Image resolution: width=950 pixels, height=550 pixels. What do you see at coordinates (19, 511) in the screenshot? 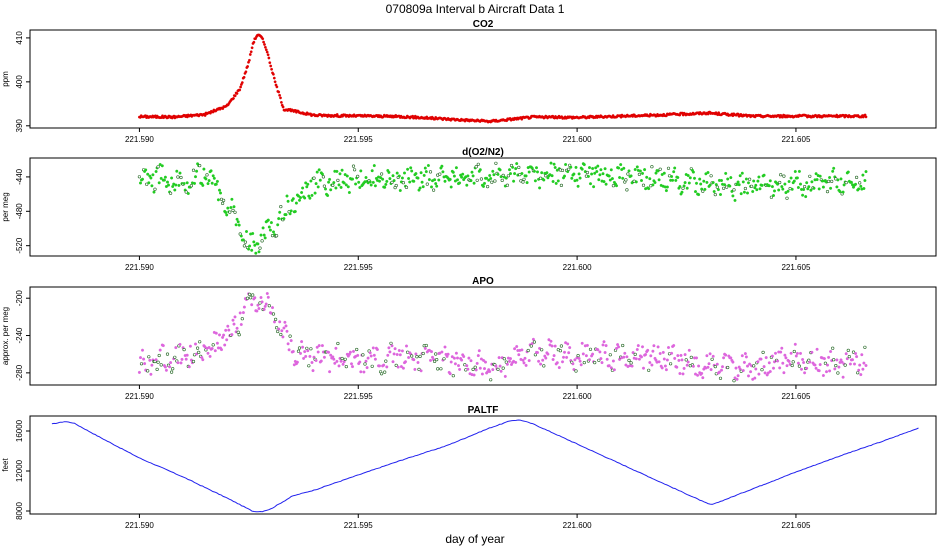
I see `y-tick-label: 8000` at bounding box center [19, 511].